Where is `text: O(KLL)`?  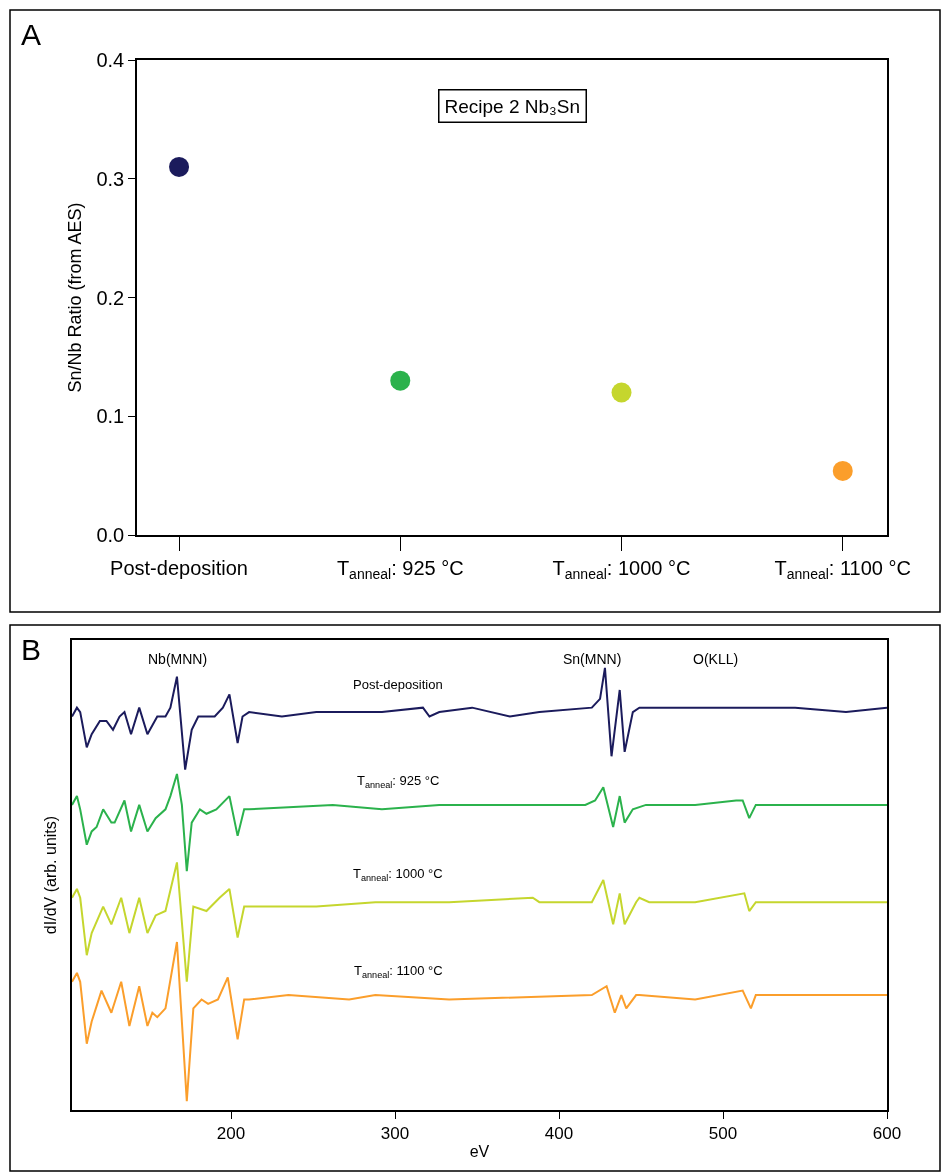
text: O(KLL) is located at coordinates (716, 659).